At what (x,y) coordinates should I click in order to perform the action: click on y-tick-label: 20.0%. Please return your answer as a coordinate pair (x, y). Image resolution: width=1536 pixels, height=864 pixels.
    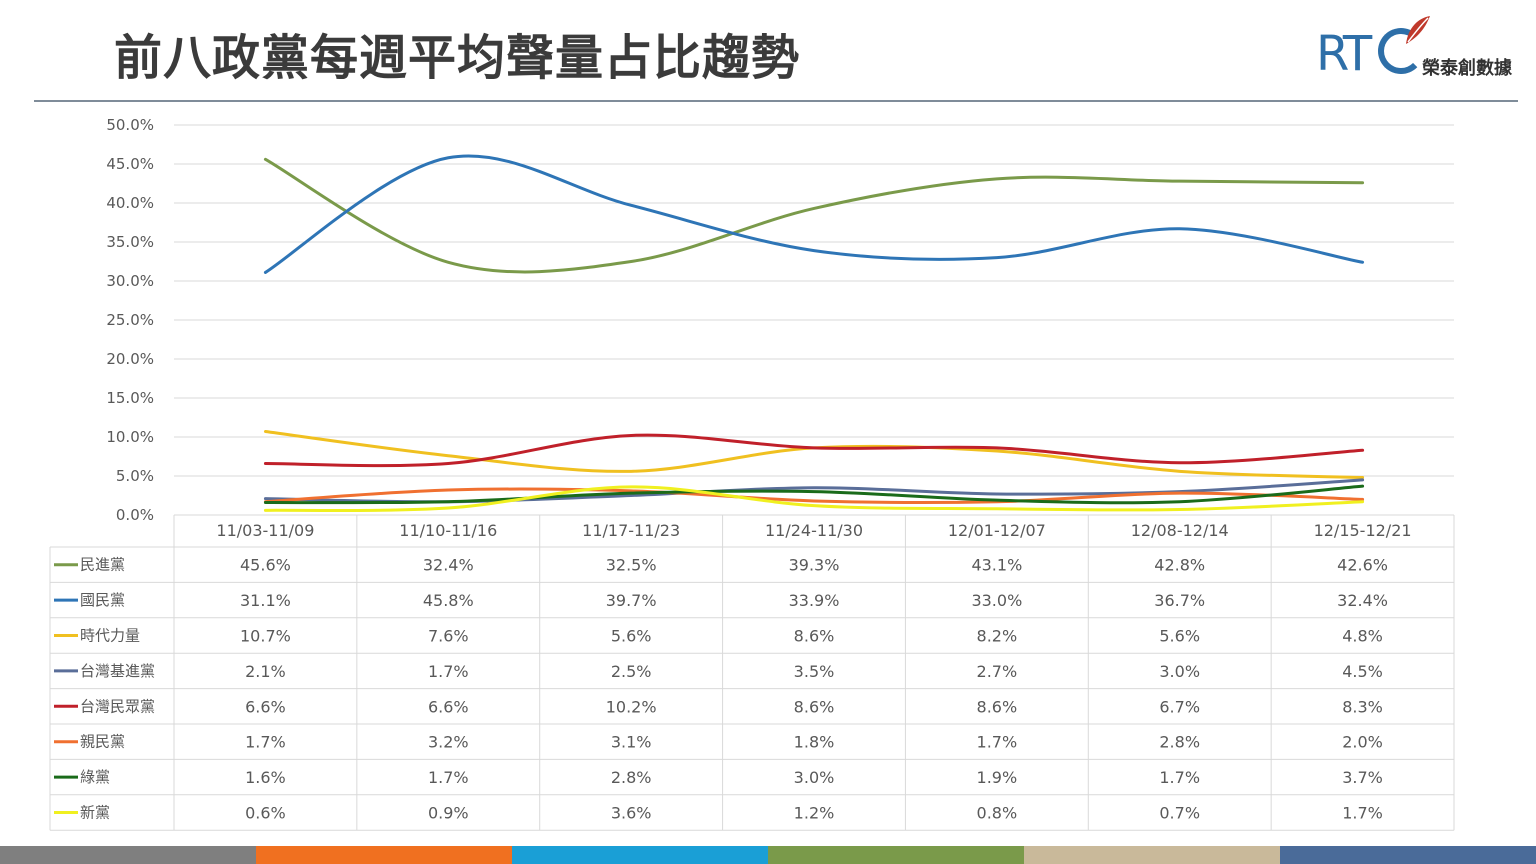
    Looking at the image, I should click on (130, 359).